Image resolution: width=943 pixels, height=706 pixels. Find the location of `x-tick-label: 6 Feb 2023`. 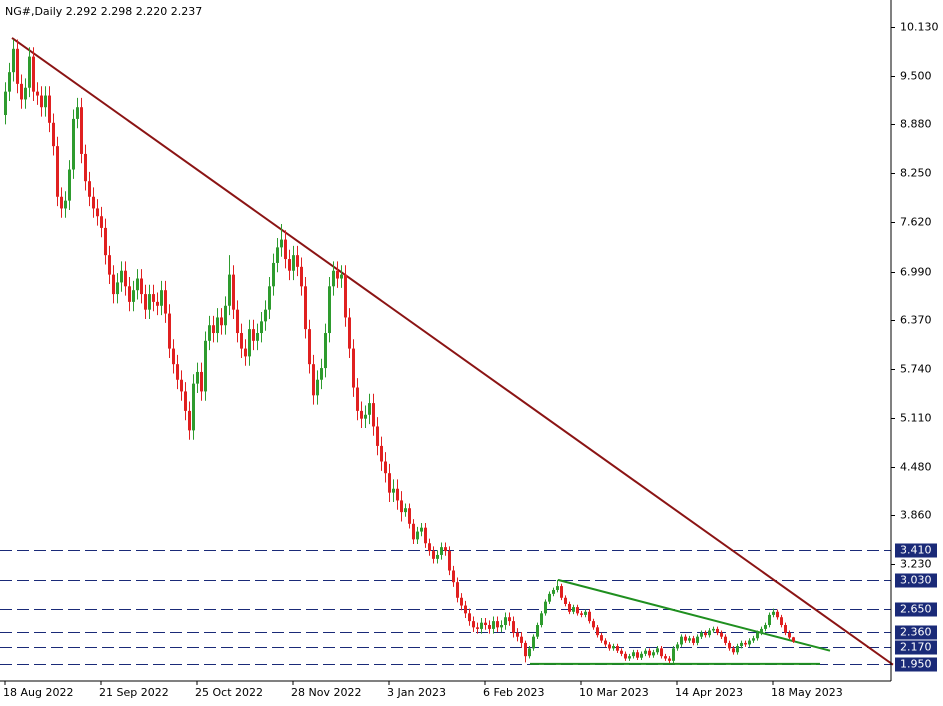

x-tick-label: 6 Feb 2023 is located at coordinates (513, 692).